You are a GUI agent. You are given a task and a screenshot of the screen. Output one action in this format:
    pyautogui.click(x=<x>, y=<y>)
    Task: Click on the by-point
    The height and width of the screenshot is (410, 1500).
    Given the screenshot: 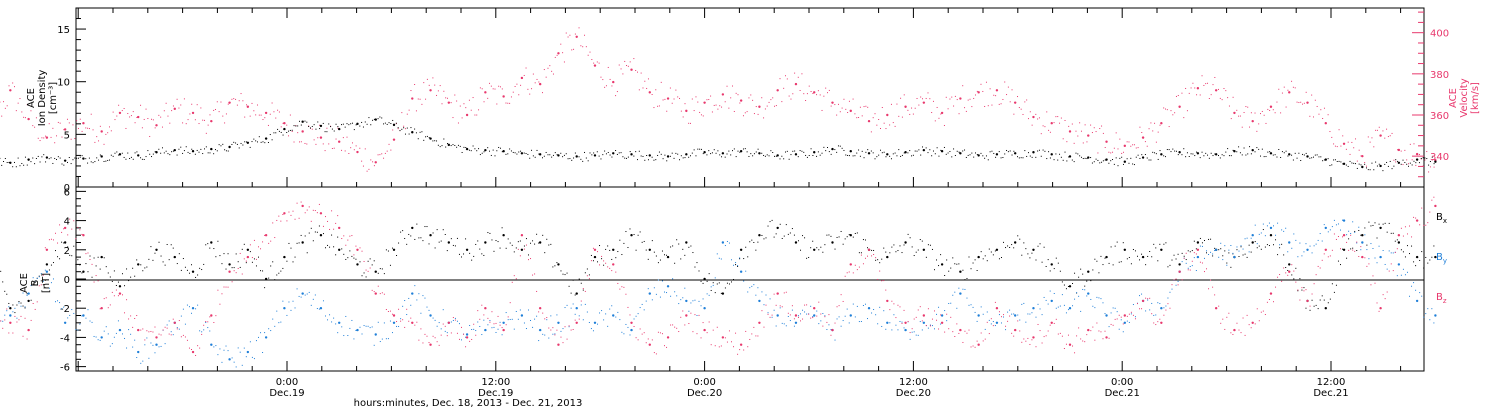 What is the action you would take?
    pyautogui.click(x=1015, y=315)
    